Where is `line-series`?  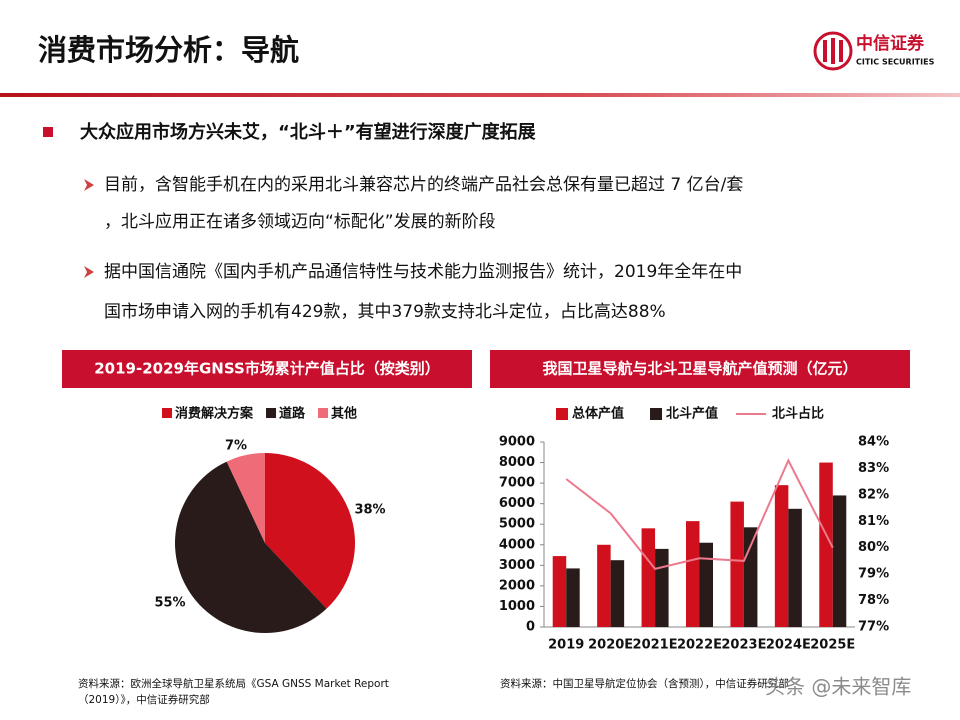
line-series is located at coordinates (699, 514).